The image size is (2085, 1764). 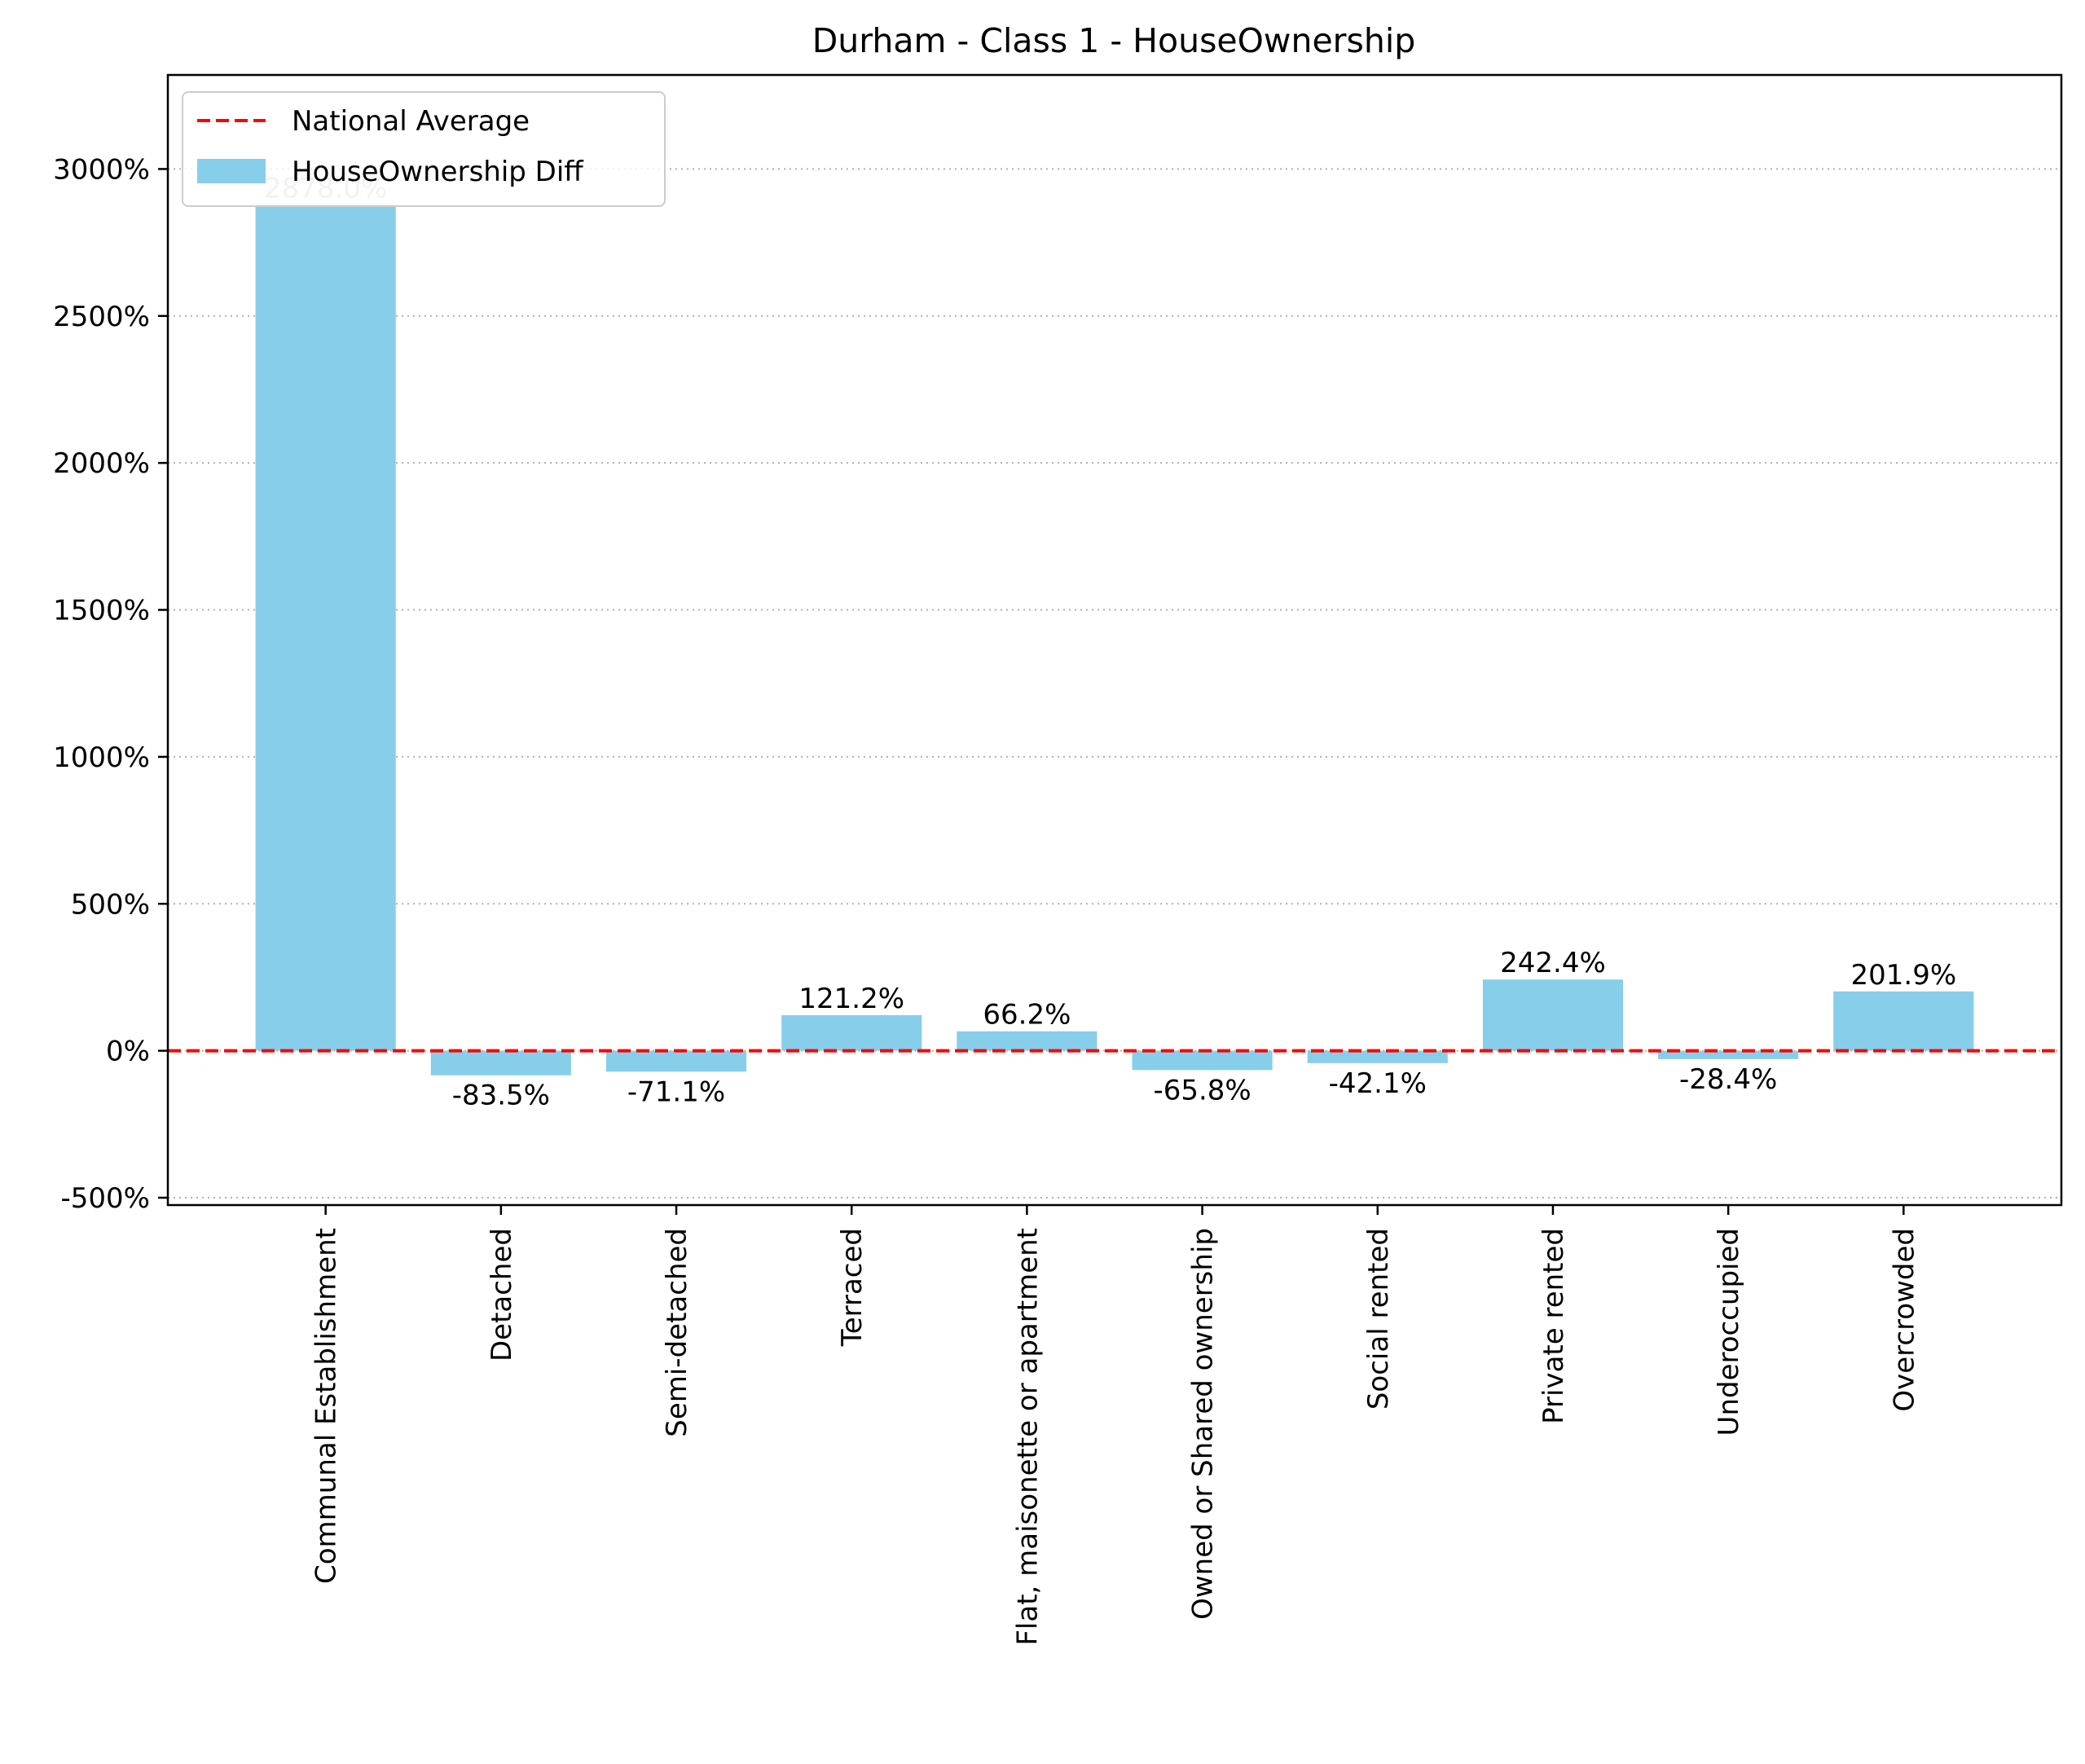 I want to click on chart-title: Durham - Class 1 - HouseOwnership, so click(x=1114, y=40).